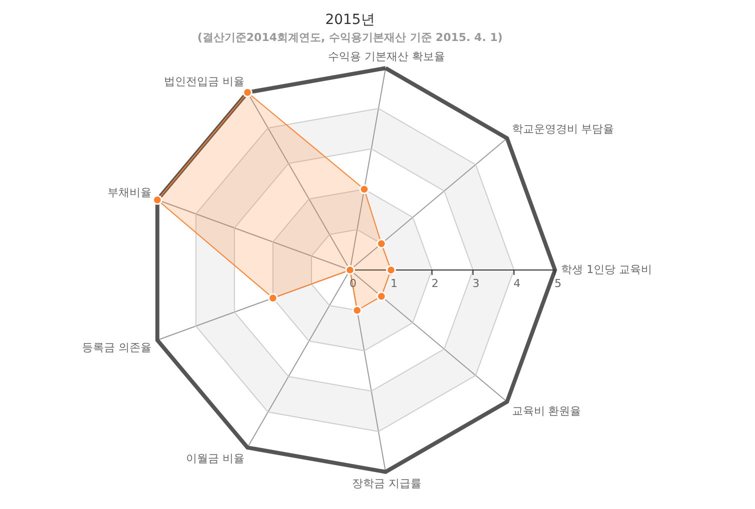 This screenshot has width=755, height=509. Describe the element at coordinates (517, 283) in the screenshot. I see `y-tick-label: 4` at that location.